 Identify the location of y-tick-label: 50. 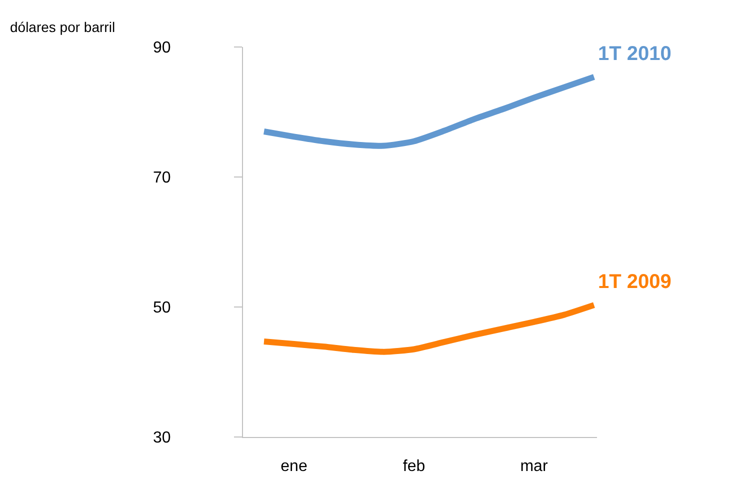
(162, 308).